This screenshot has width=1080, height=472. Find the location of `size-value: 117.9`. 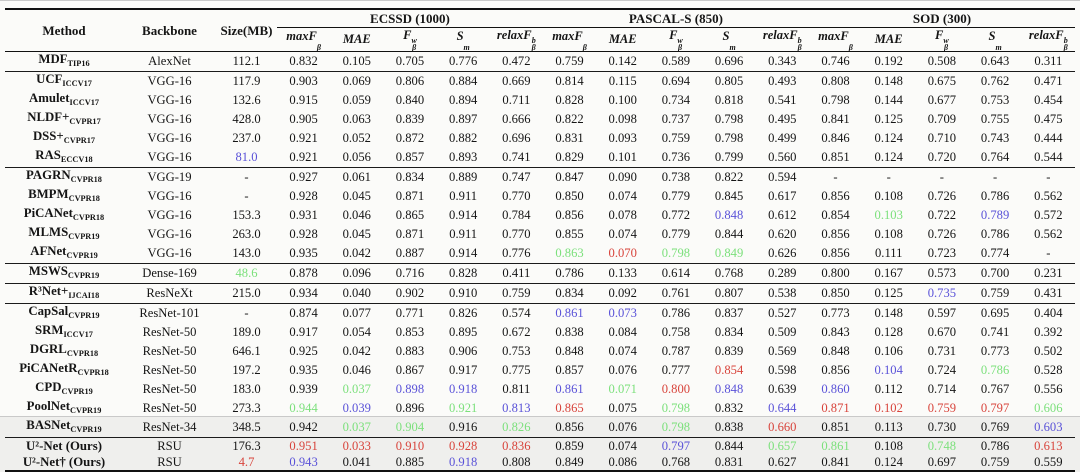

size-value: 117.9 is located at coordinates (246, 82).